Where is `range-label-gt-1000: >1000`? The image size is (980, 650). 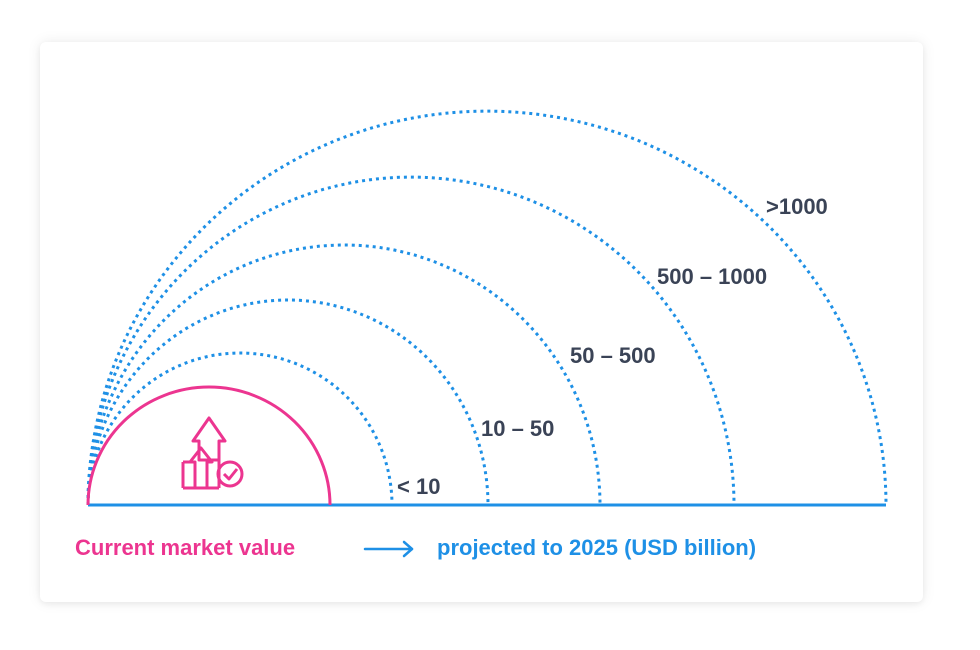 range-label-gt-1000: >1000 is located at coordinates (797, 206).